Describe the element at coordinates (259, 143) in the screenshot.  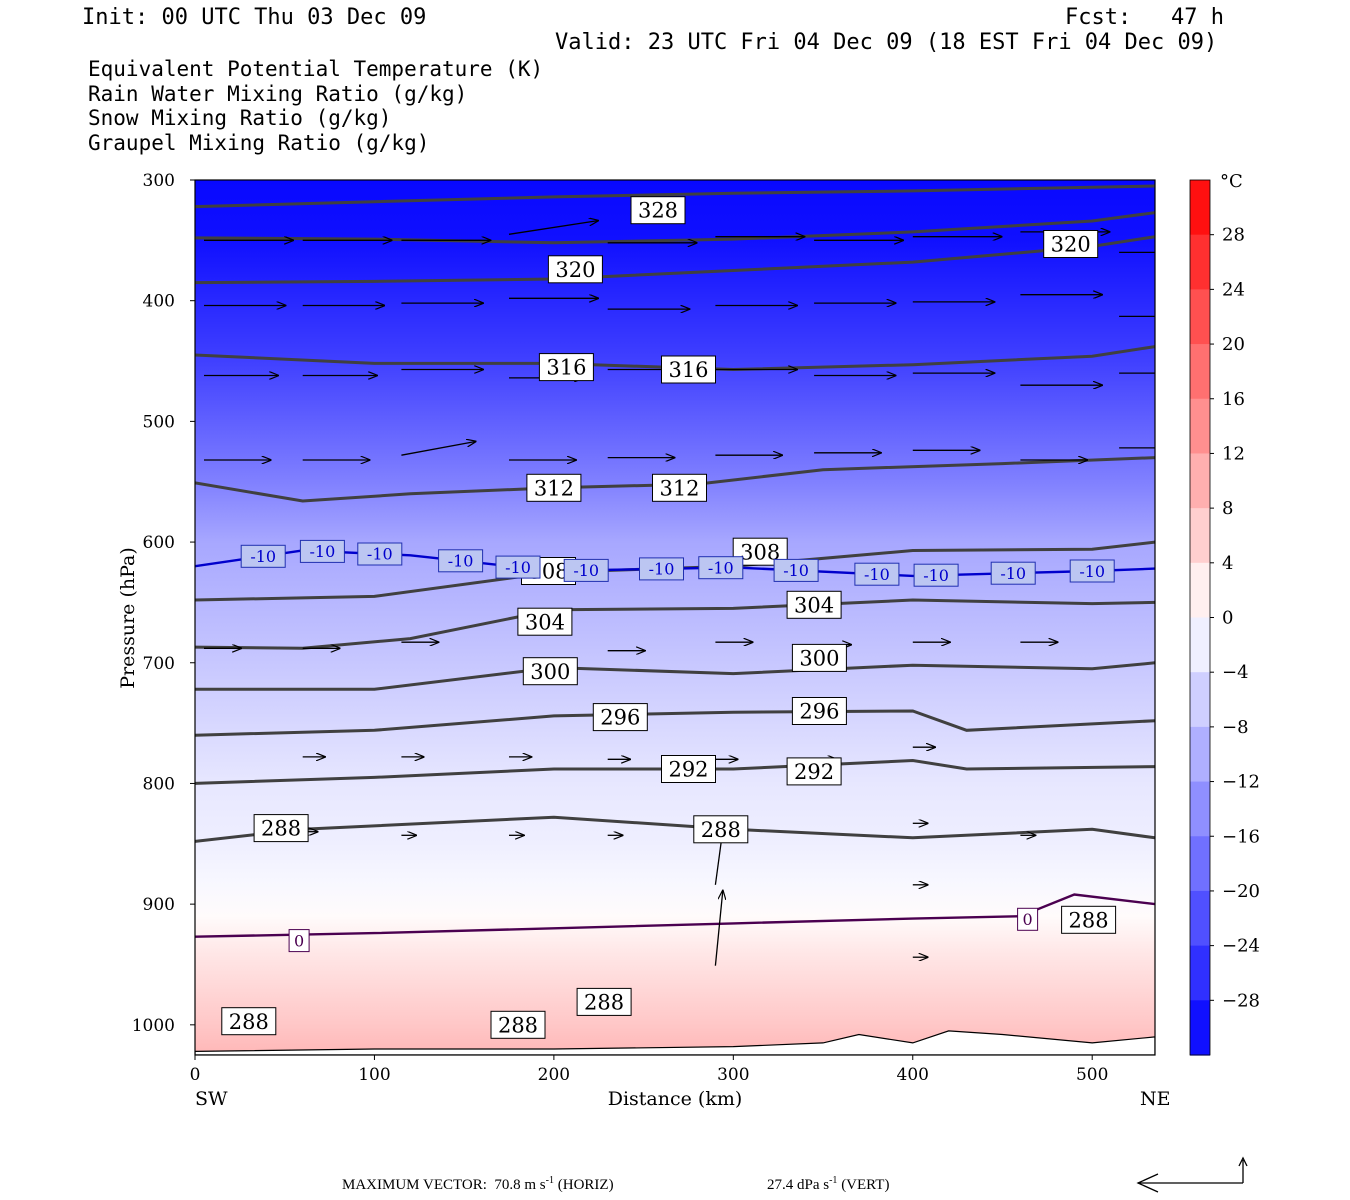
I see `legend-graupel: Graupel Mixing Ratio (g/kg)` at that location.